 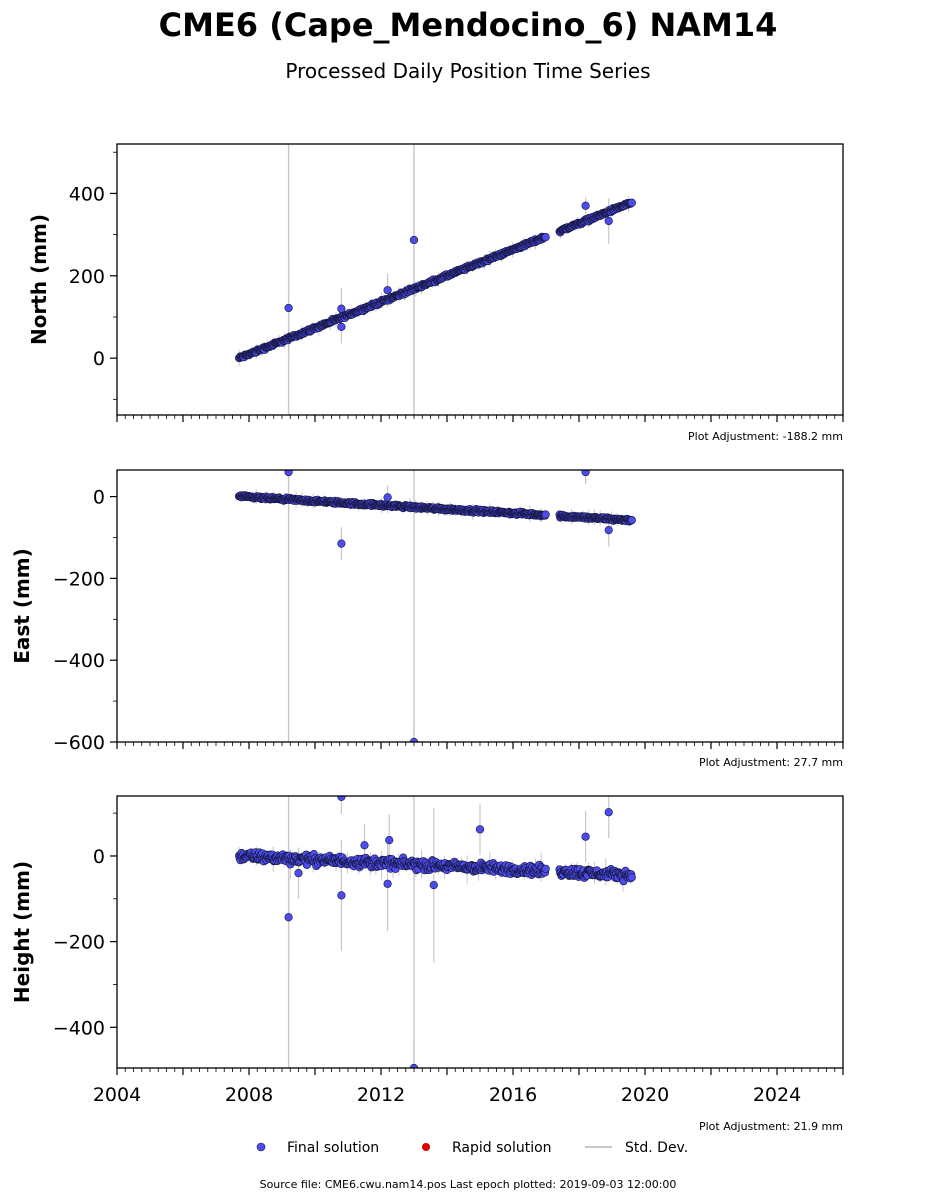 I want to click on legend-rapid-label: Rapid solution, so click(x=502, y=1148).